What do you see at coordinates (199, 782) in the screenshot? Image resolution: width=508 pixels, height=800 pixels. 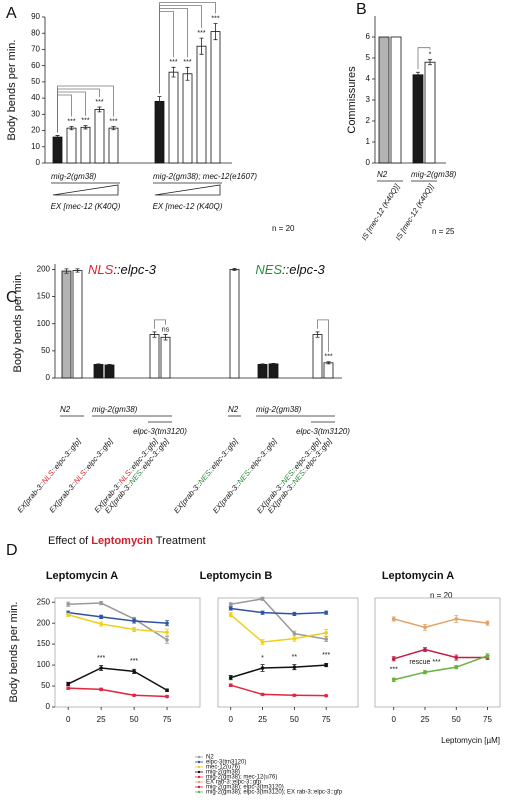 I see `legend-dot` at bounding box center [199, 782].